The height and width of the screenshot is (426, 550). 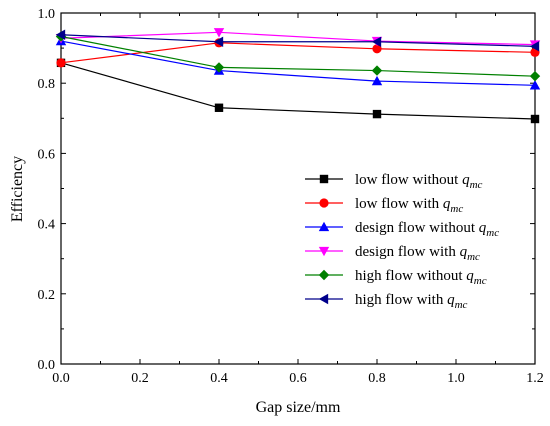 I want to click on legend-item: design flow without qmc, so click(x=402, y=229).